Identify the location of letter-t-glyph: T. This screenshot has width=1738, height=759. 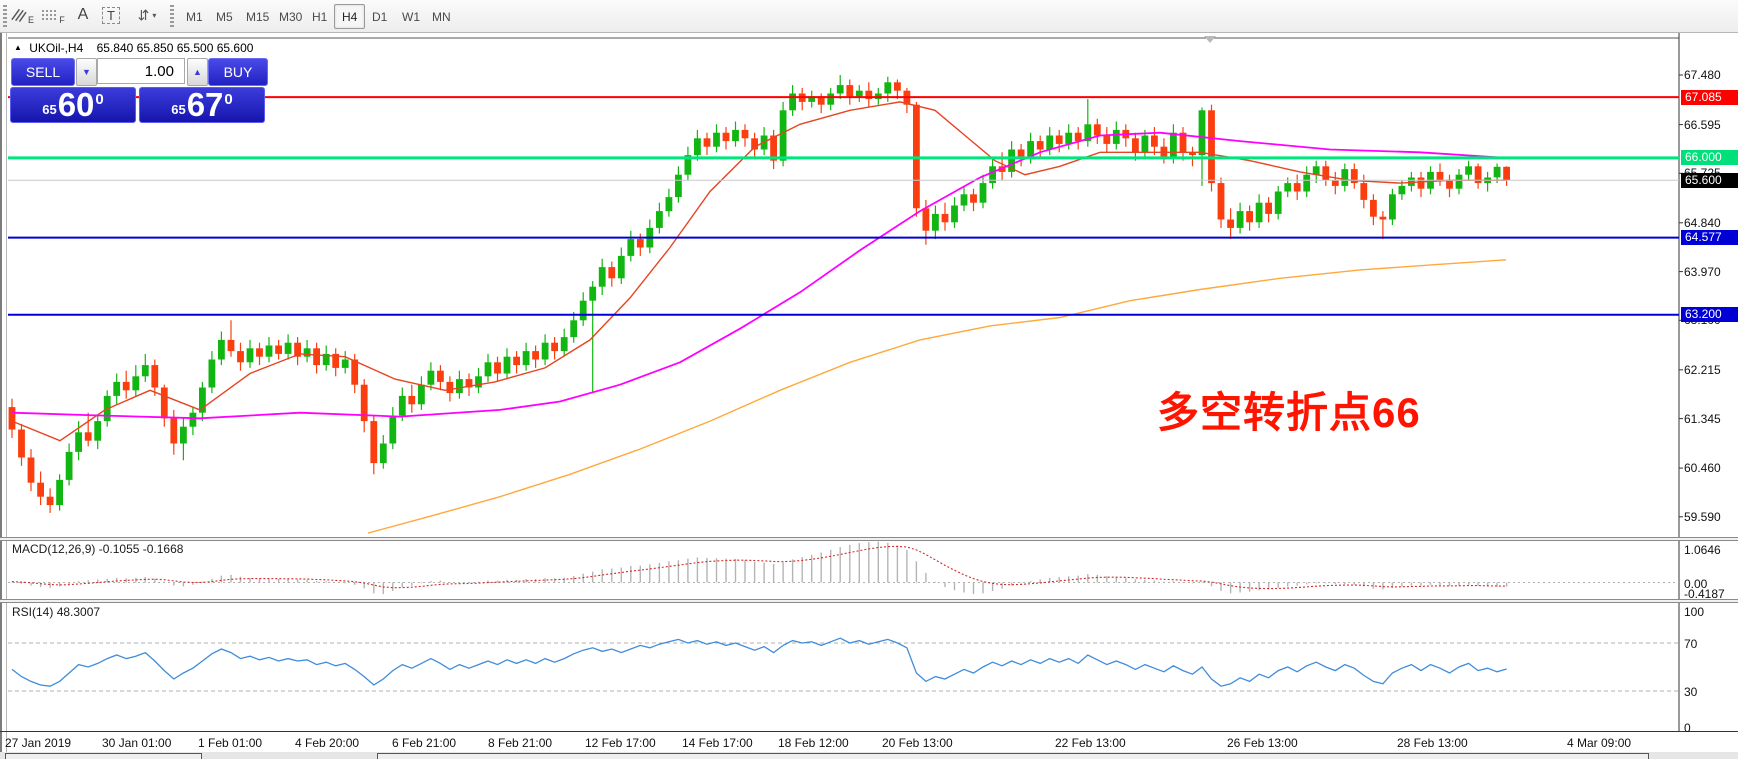
(111, 15).